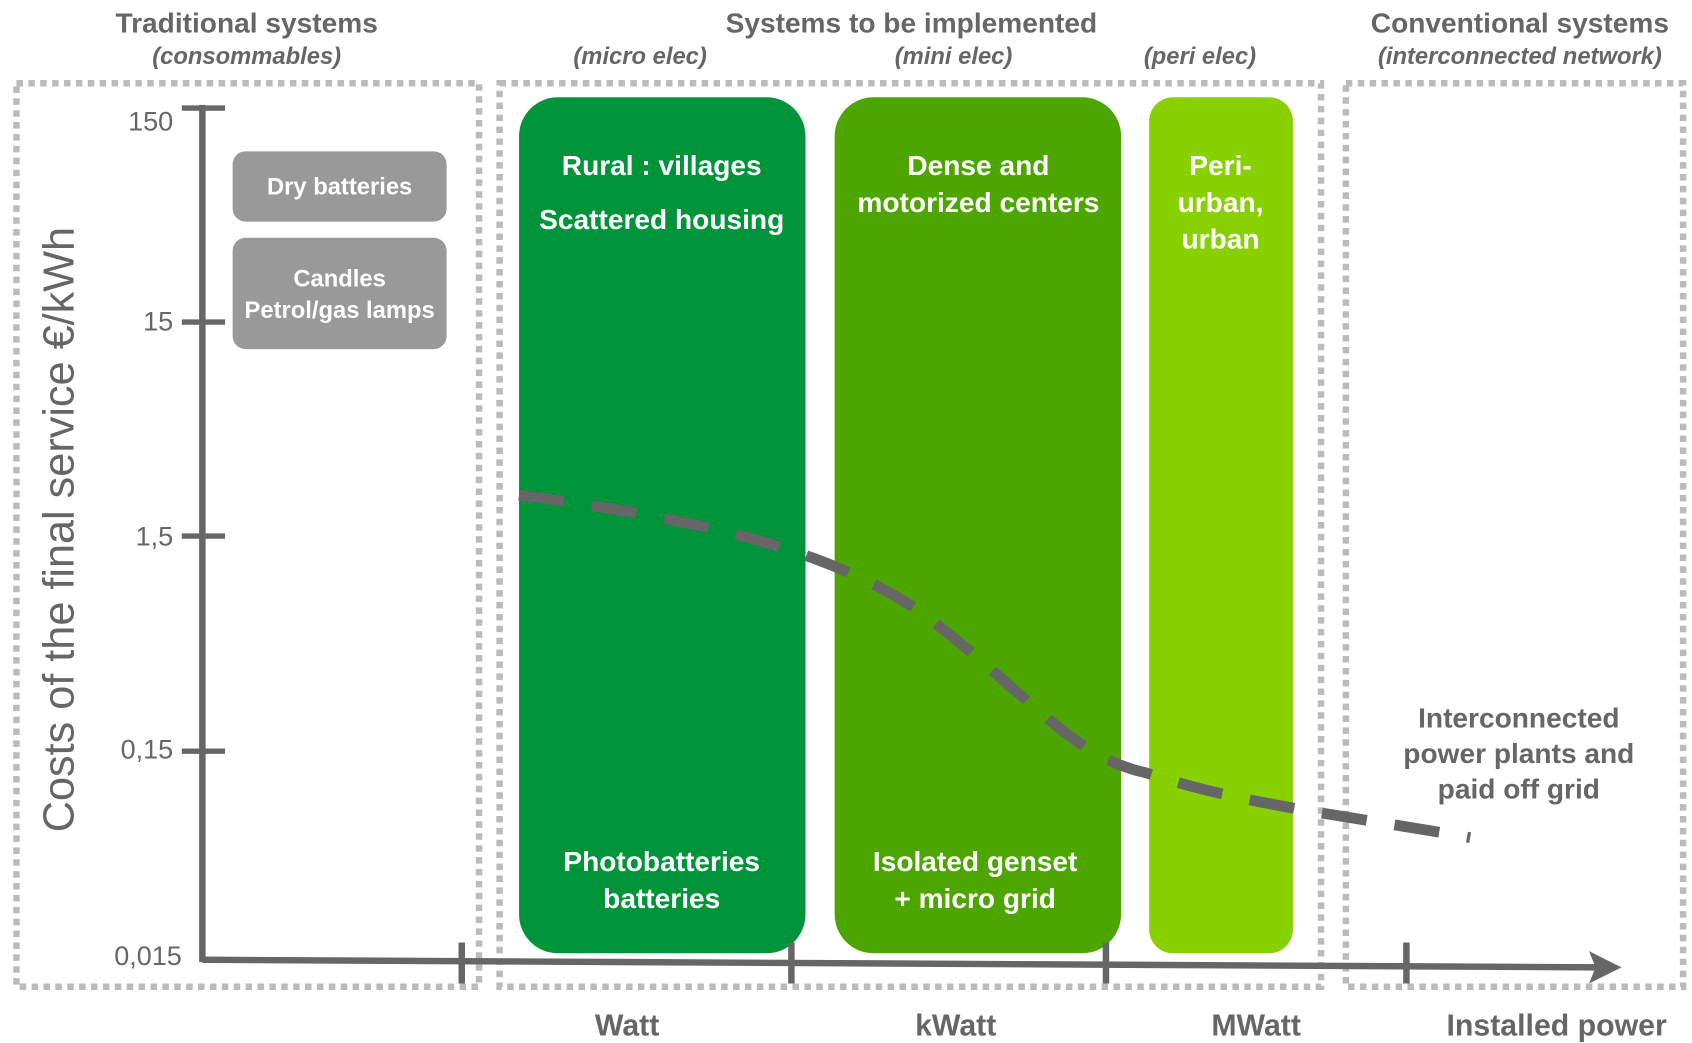 The height and width of the screenshot is (1043, 1692). Describe the element at coordinates (340, 310) in the screenshot. I see `box-label: Petrol/gas lamps` at that location.